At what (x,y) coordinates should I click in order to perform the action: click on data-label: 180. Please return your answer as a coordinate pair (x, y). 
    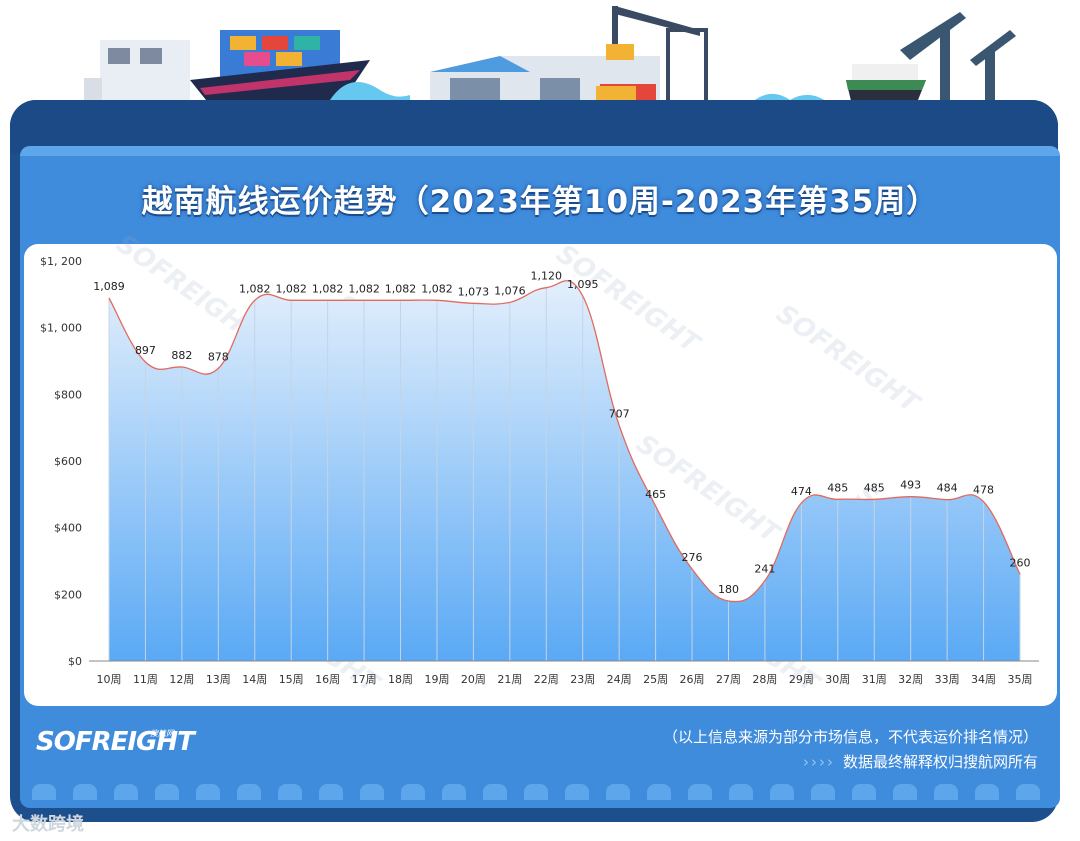
    Looking at the image, I should click on (728, 589).